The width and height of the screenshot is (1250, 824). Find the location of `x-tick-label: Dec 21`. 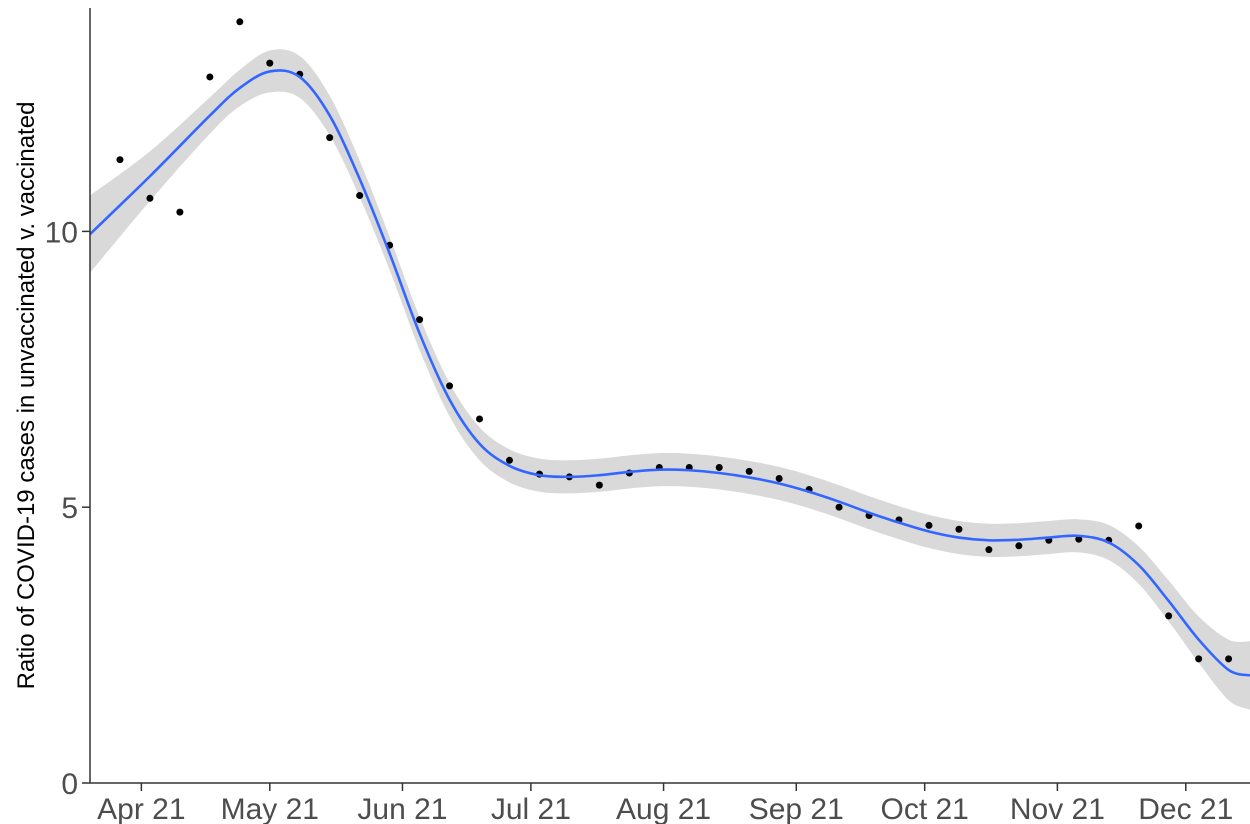

x-tick-label: Dec 21 is located at coordinates (1185, 808).